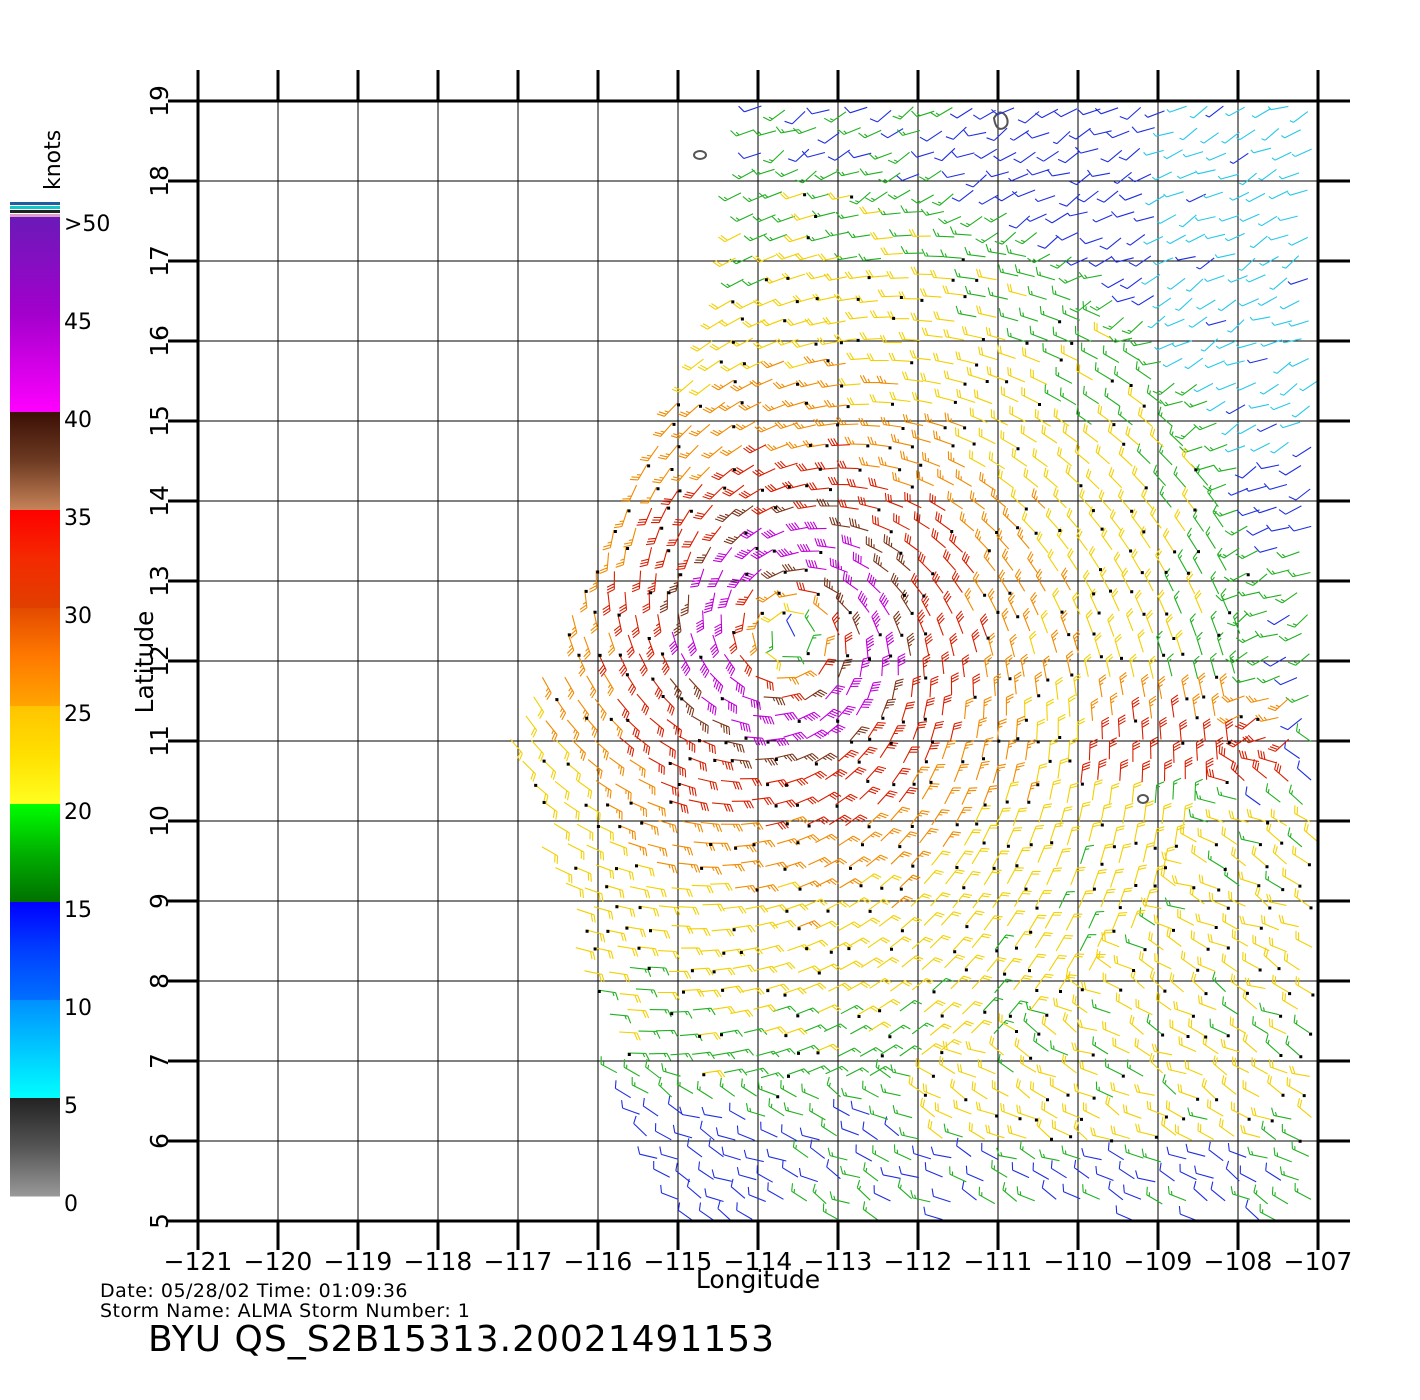  Describe the element at coordinates (159, 341) in the screenshot. I see `y-tick-label: 16` at that location.